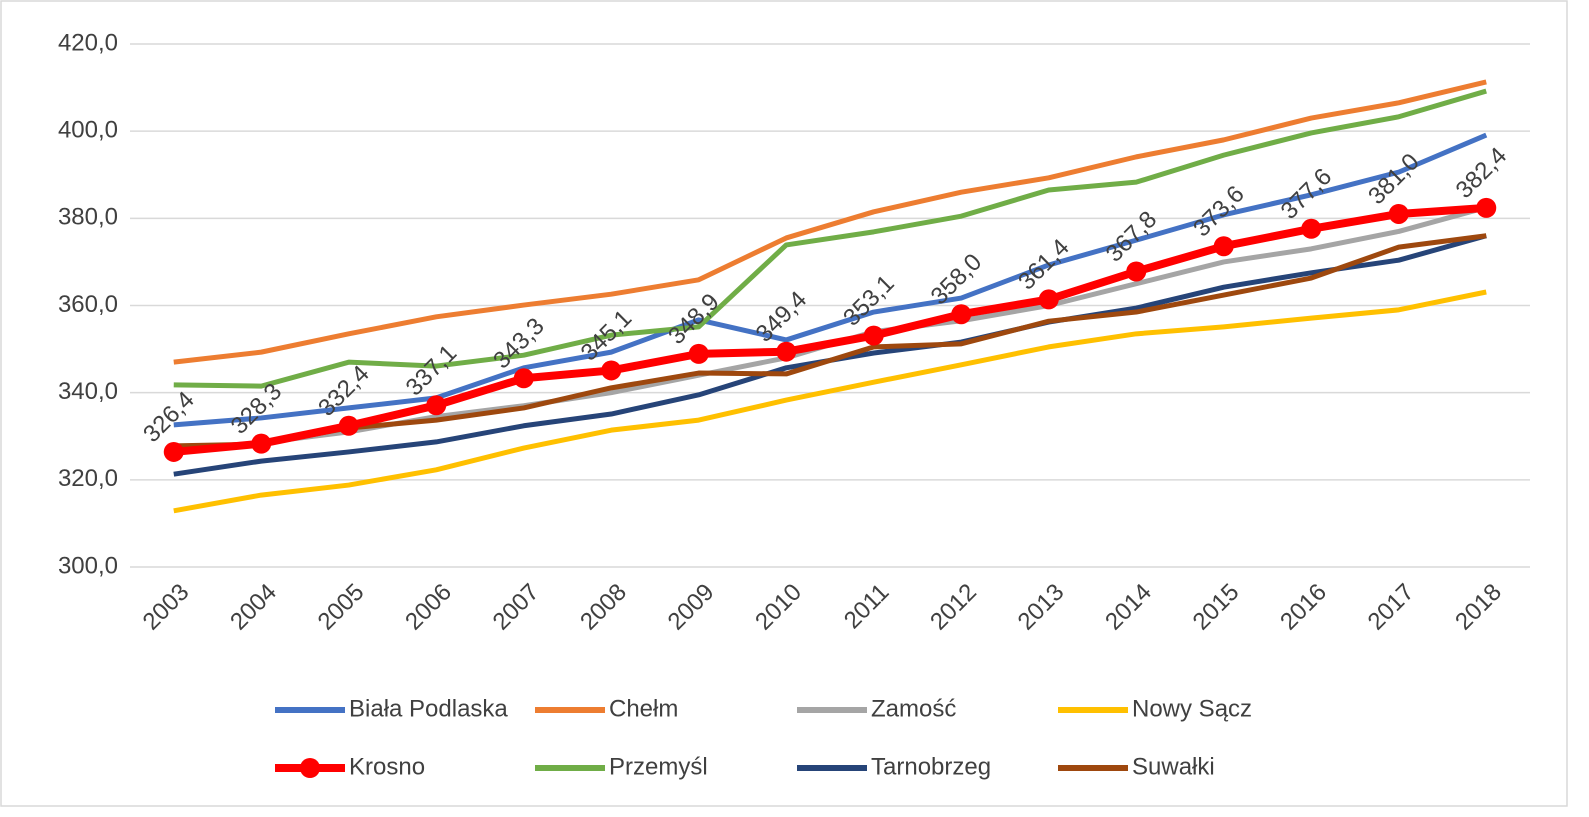 This screenshot has height=817, width=1589. What do you see at coordinates (428, 708) in the screenshot?
I see `legend-label: Biała Podlaska` at bounding box center [428, 708].